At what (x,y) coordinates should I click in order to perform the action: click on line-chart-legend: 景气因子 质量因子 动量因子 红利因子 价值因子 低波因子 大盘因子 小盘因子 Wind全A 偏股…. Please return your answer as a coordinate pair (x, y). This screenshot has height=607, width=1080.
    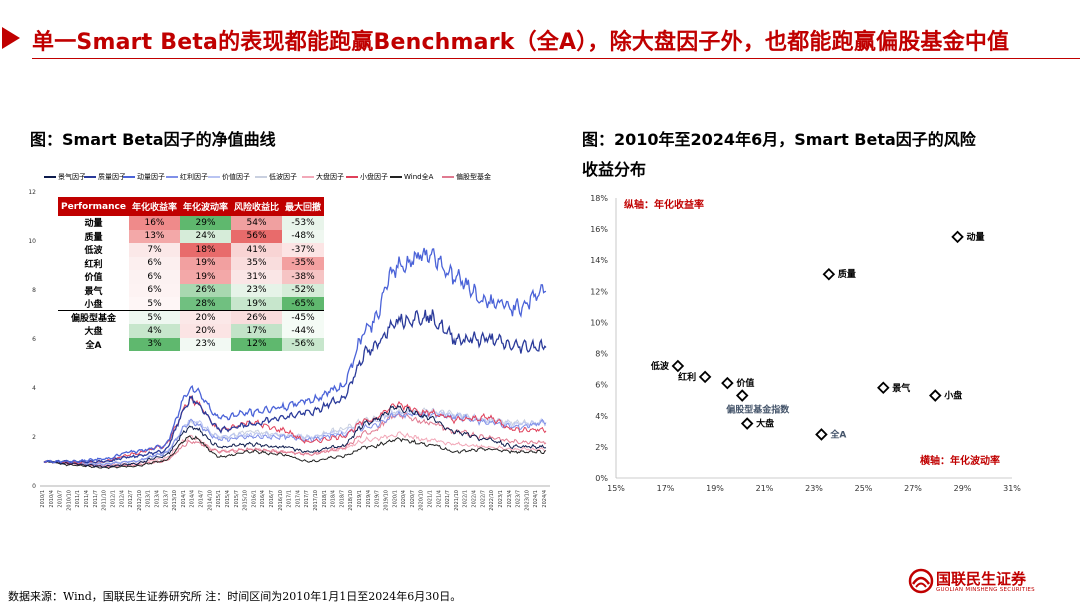
    Looking at the image, I should click on (294, 178).